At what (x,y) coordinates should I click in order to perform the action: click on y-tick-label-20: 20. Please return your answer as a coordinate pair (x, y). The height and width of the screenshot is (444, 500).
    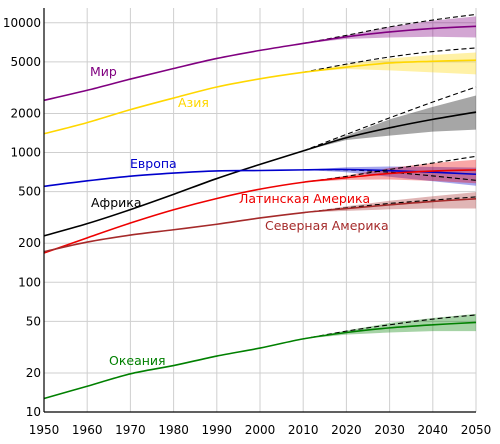
    Looking at the image, I should click on (33, 373).